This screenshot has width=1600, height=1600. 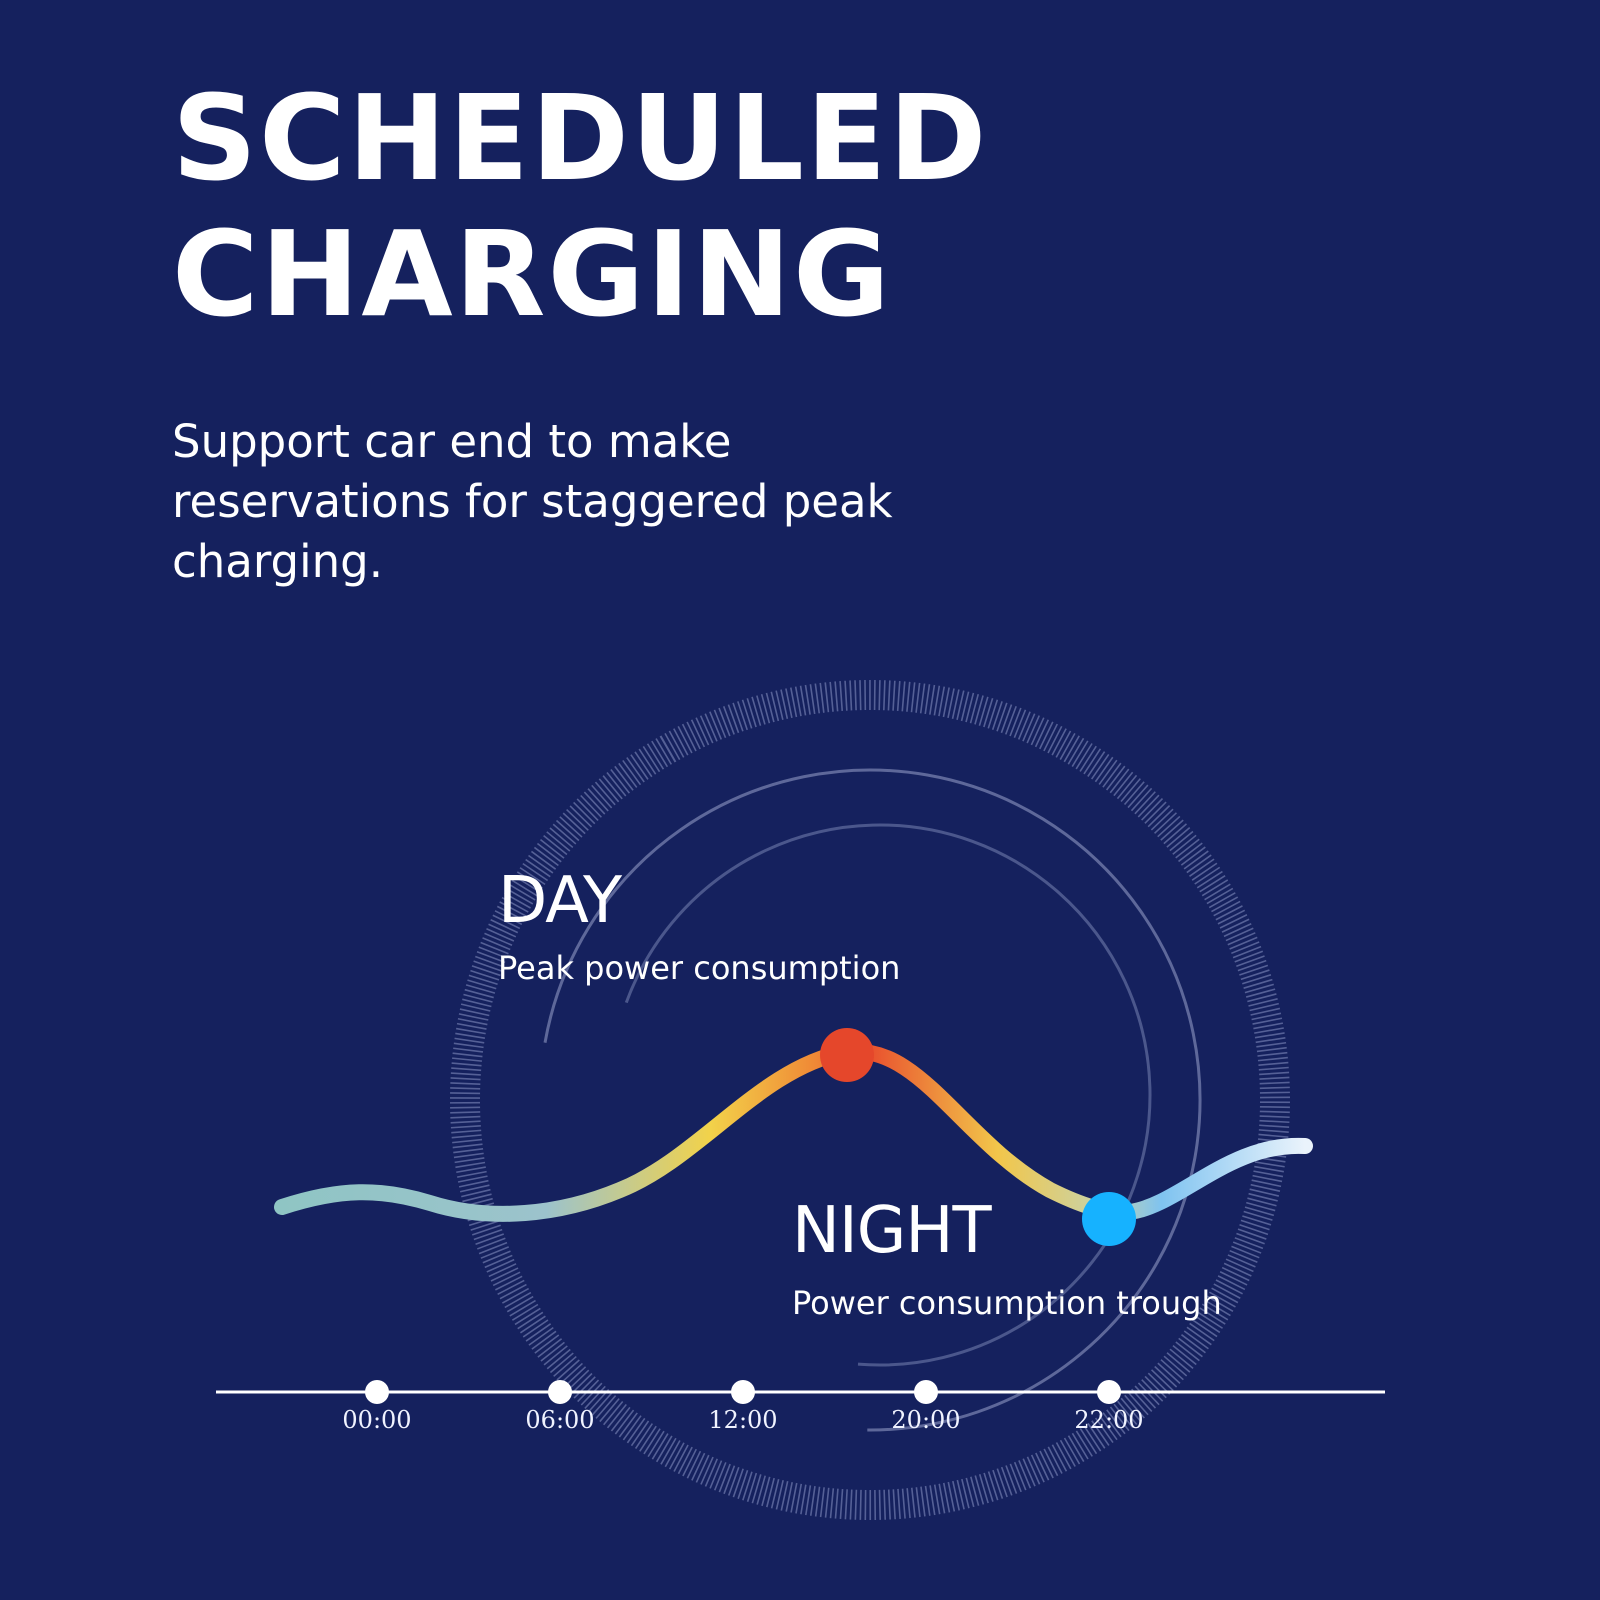 I want to click on peak-marker, so click(x=847, y=1055).